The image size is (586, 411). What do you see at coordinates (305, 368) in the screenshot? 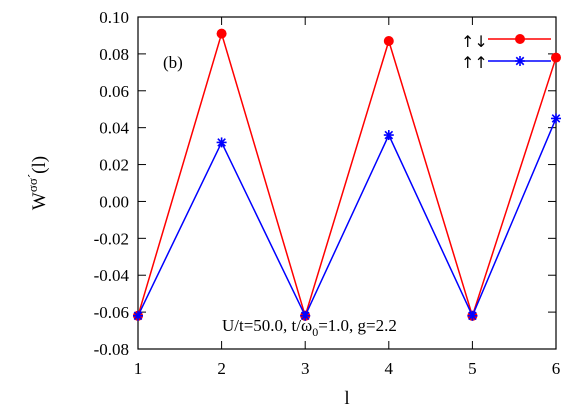
I see `x-tick-label: 3` at bounding box center [305, 368].